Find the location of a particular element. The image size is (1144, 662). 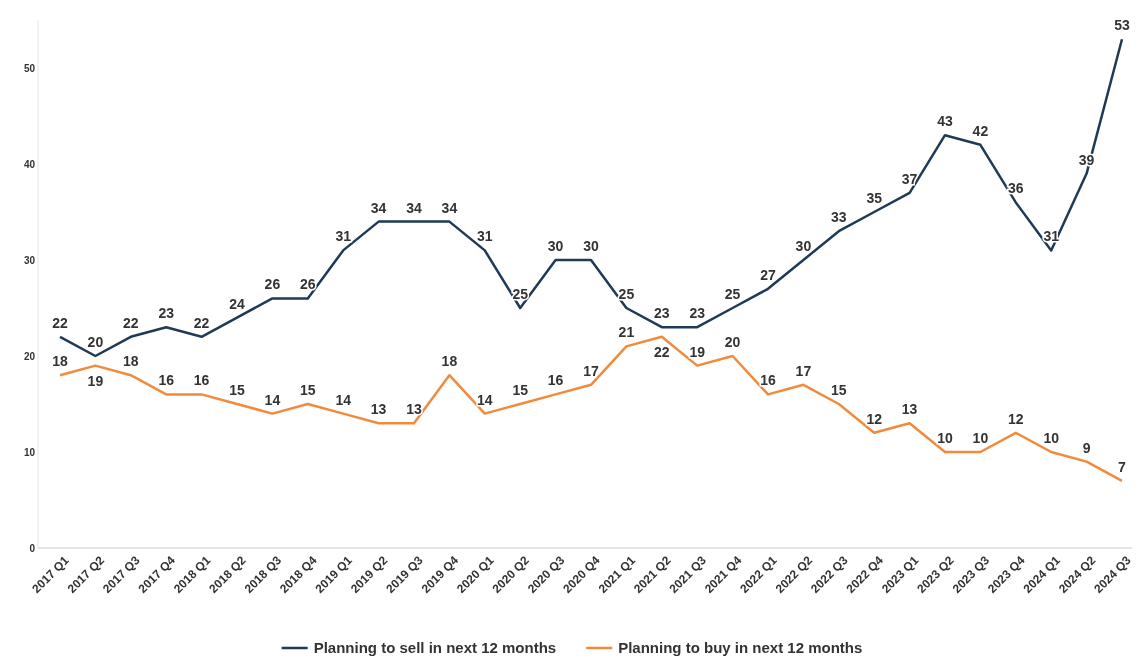

data-label: 36 is located at coordinates (1016, 188).